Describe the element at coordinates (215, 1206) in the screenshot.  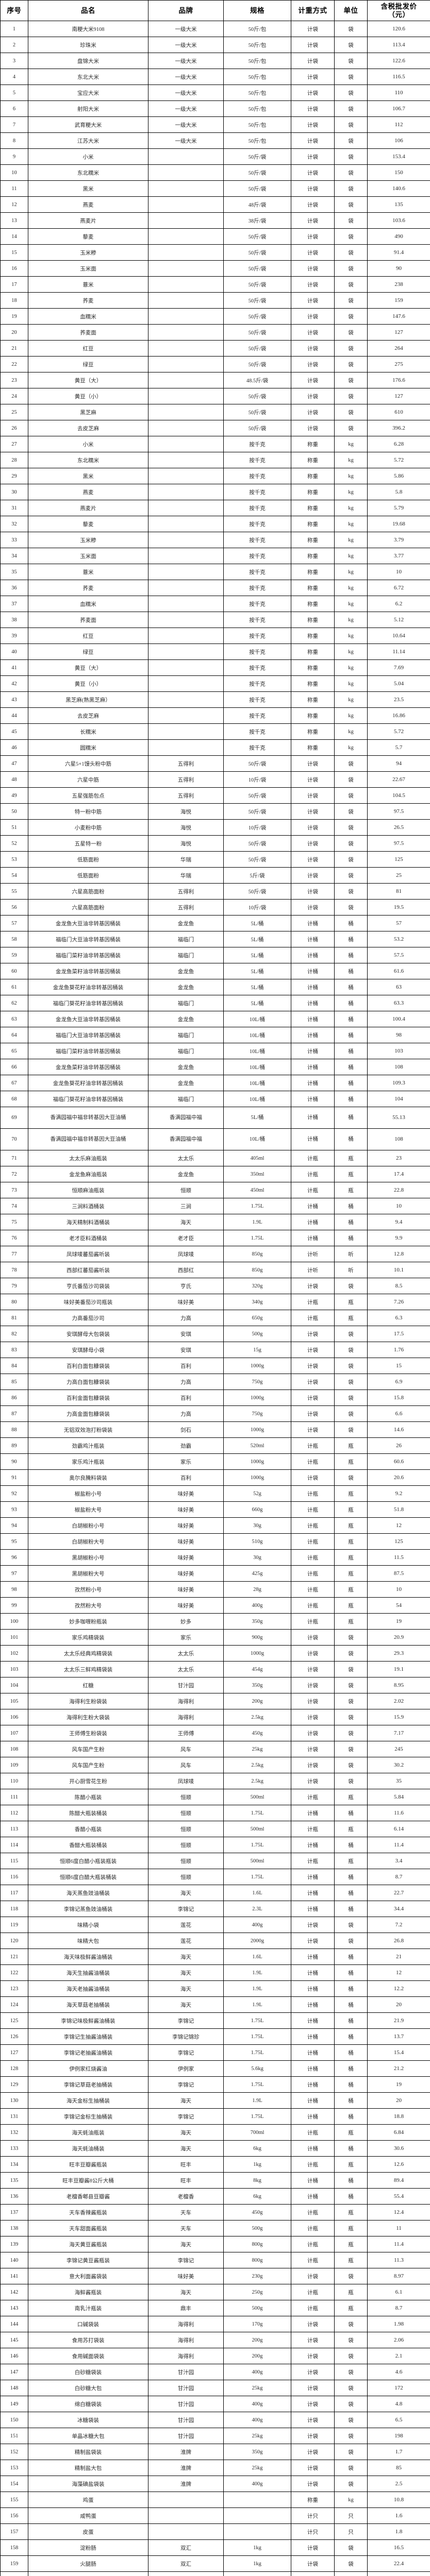
I see `table-row: 74 三涧料酒桶装 三涧 1.75L 计桶桶 10` at that location.